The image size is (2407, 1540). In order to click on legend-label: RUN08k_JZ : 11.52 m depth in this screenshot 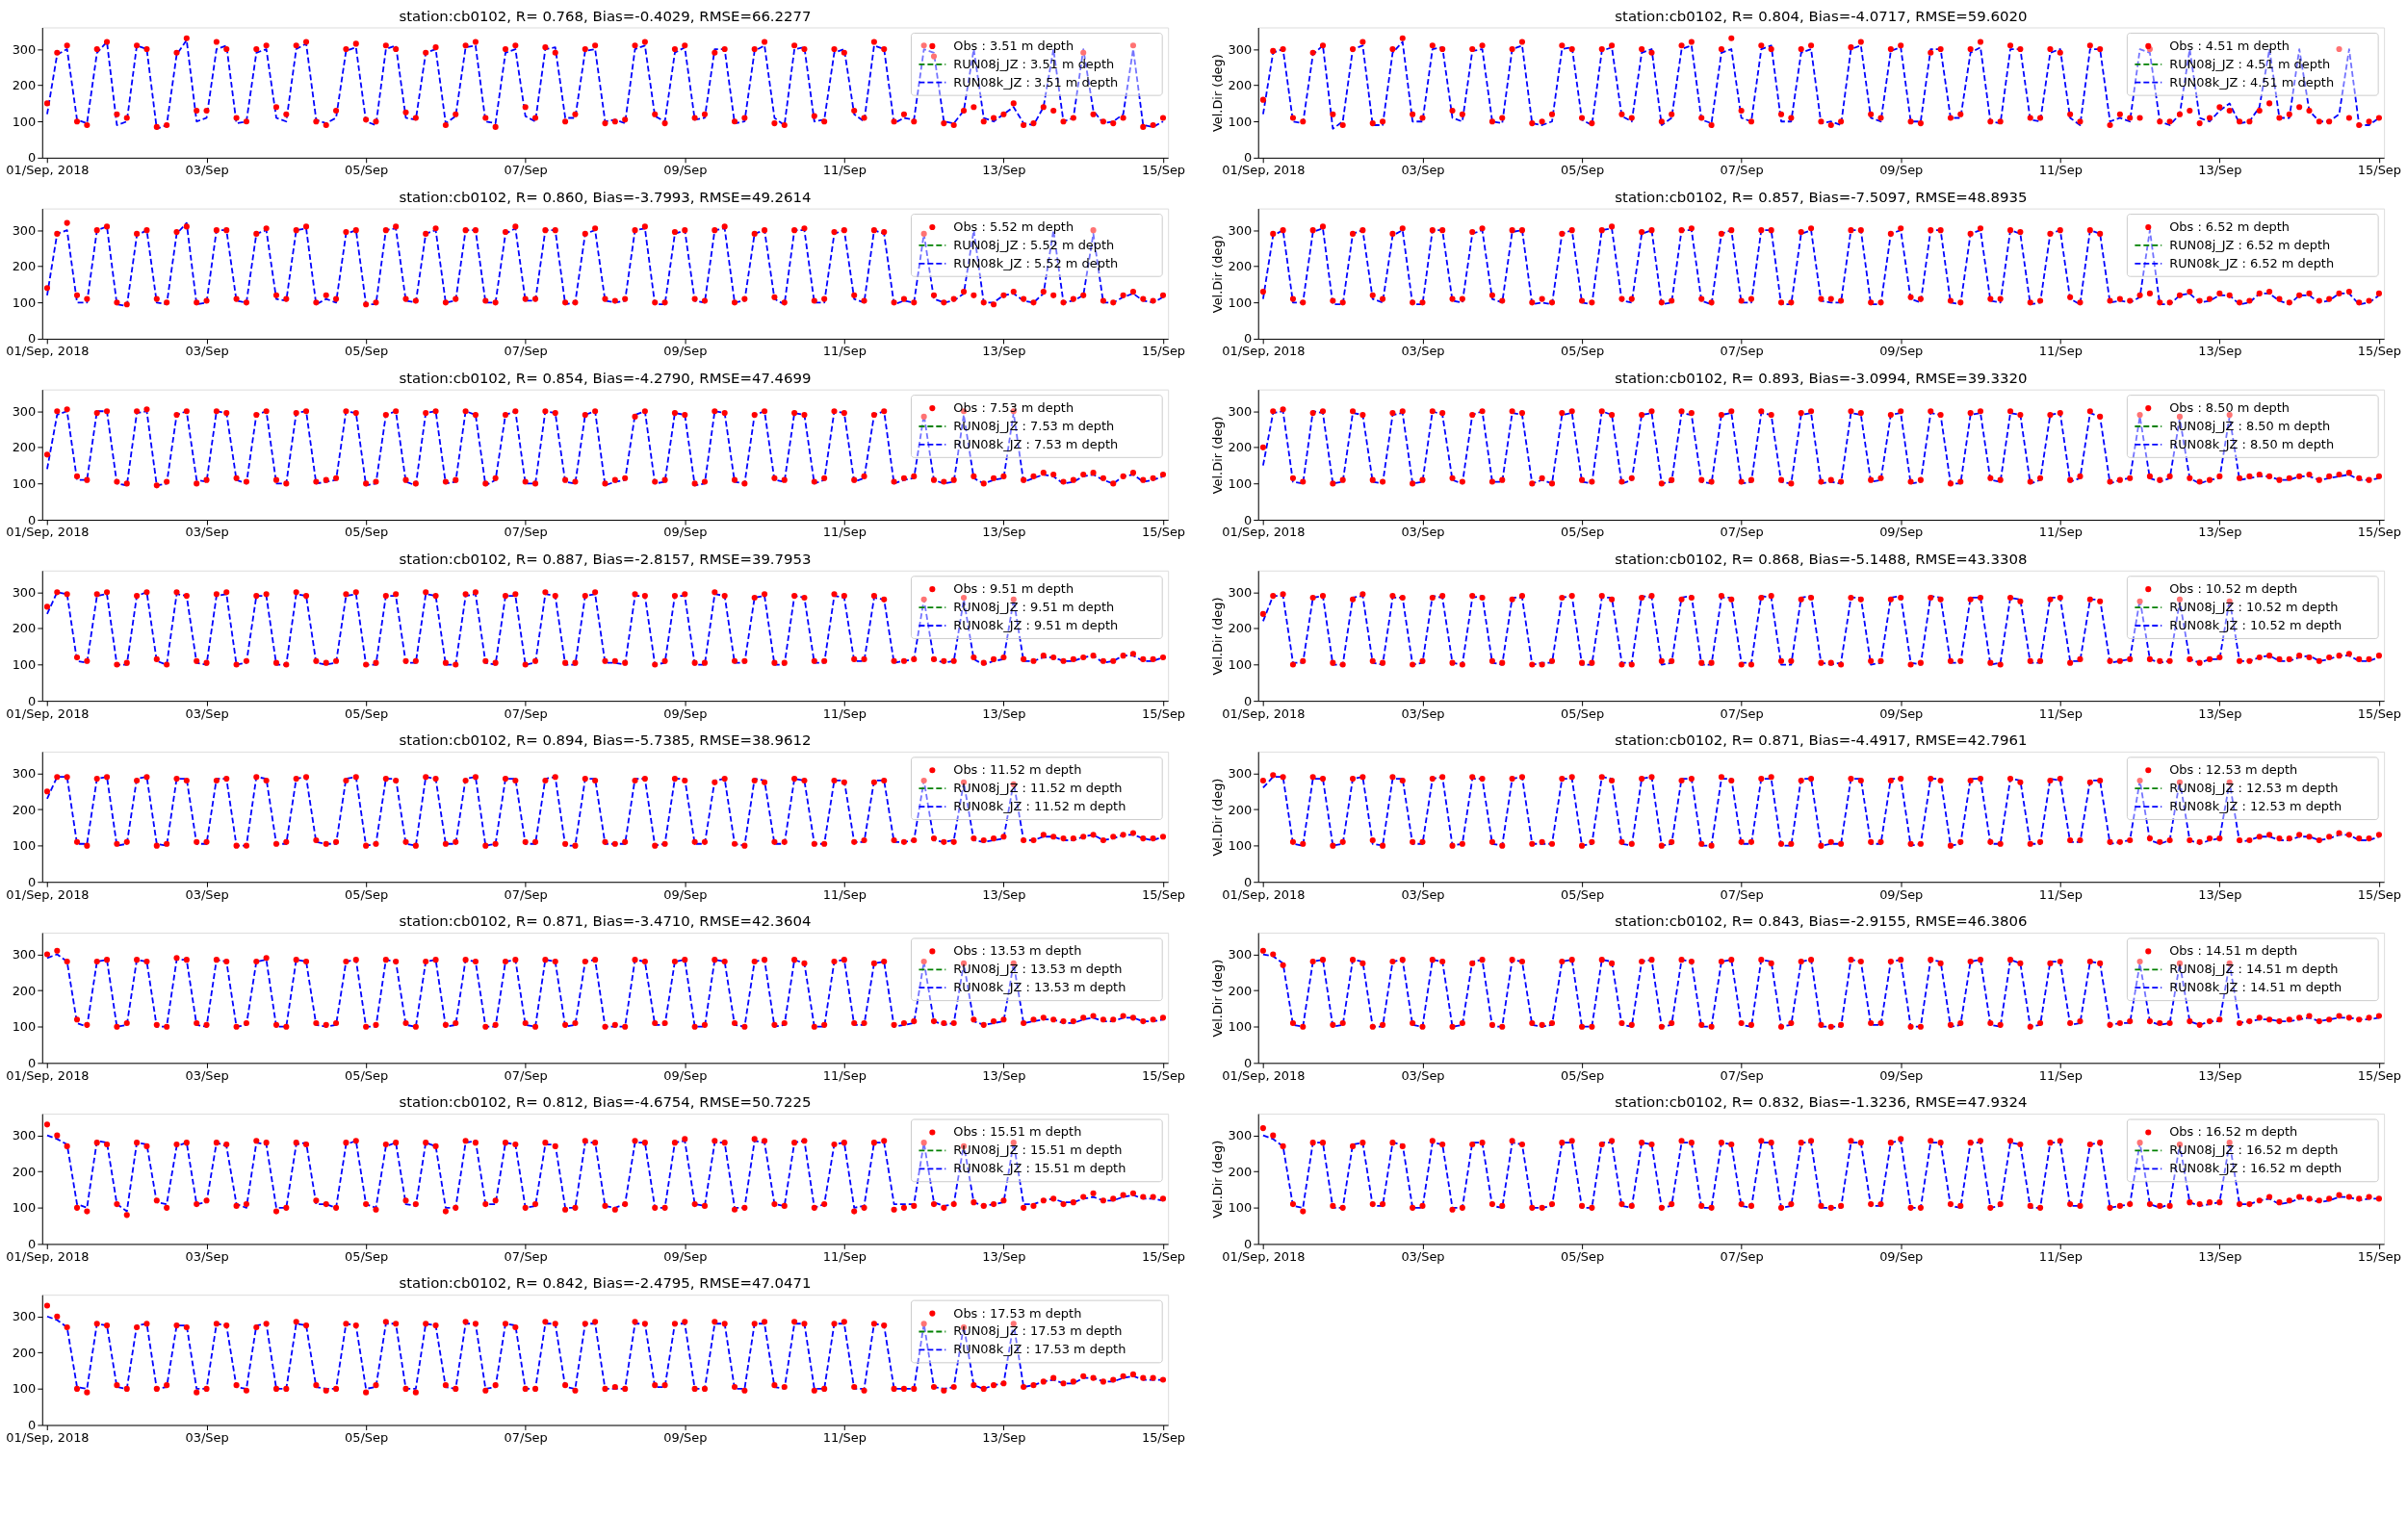, I will do `click(1039, 806)`.